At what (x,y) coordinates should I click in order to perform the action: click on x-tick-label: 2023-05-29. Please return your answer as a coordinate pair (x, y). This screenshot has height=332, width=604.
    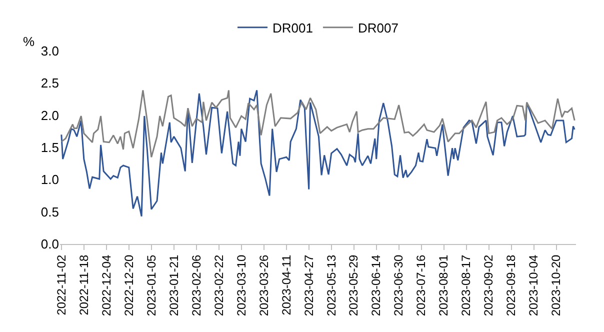
    Looking at the image, I should click on (353, 285).